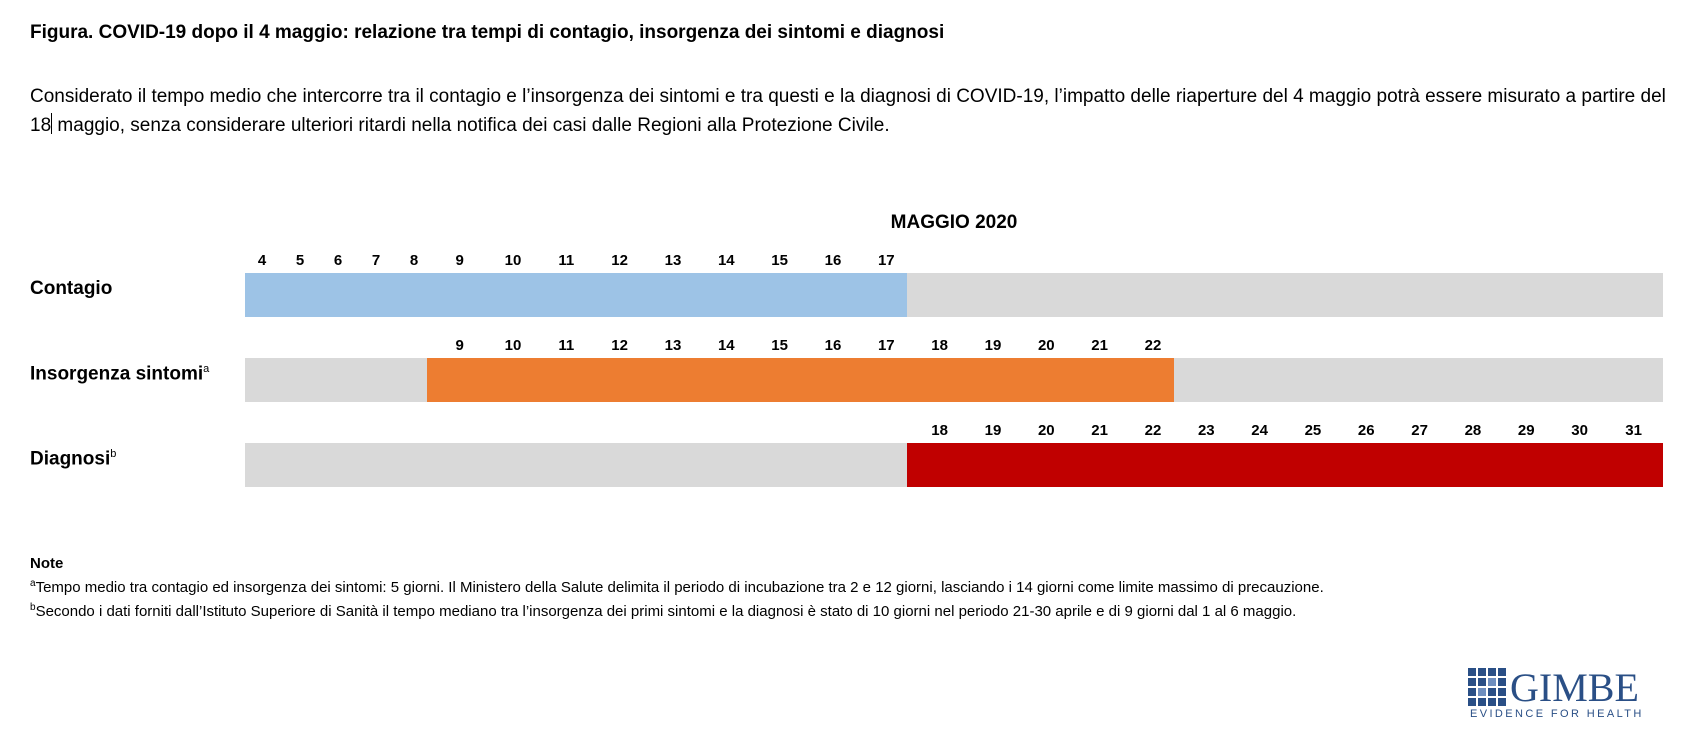 This screenshot has height=749, width=1693. I want to click on day-number: 6, so click(338, 260).